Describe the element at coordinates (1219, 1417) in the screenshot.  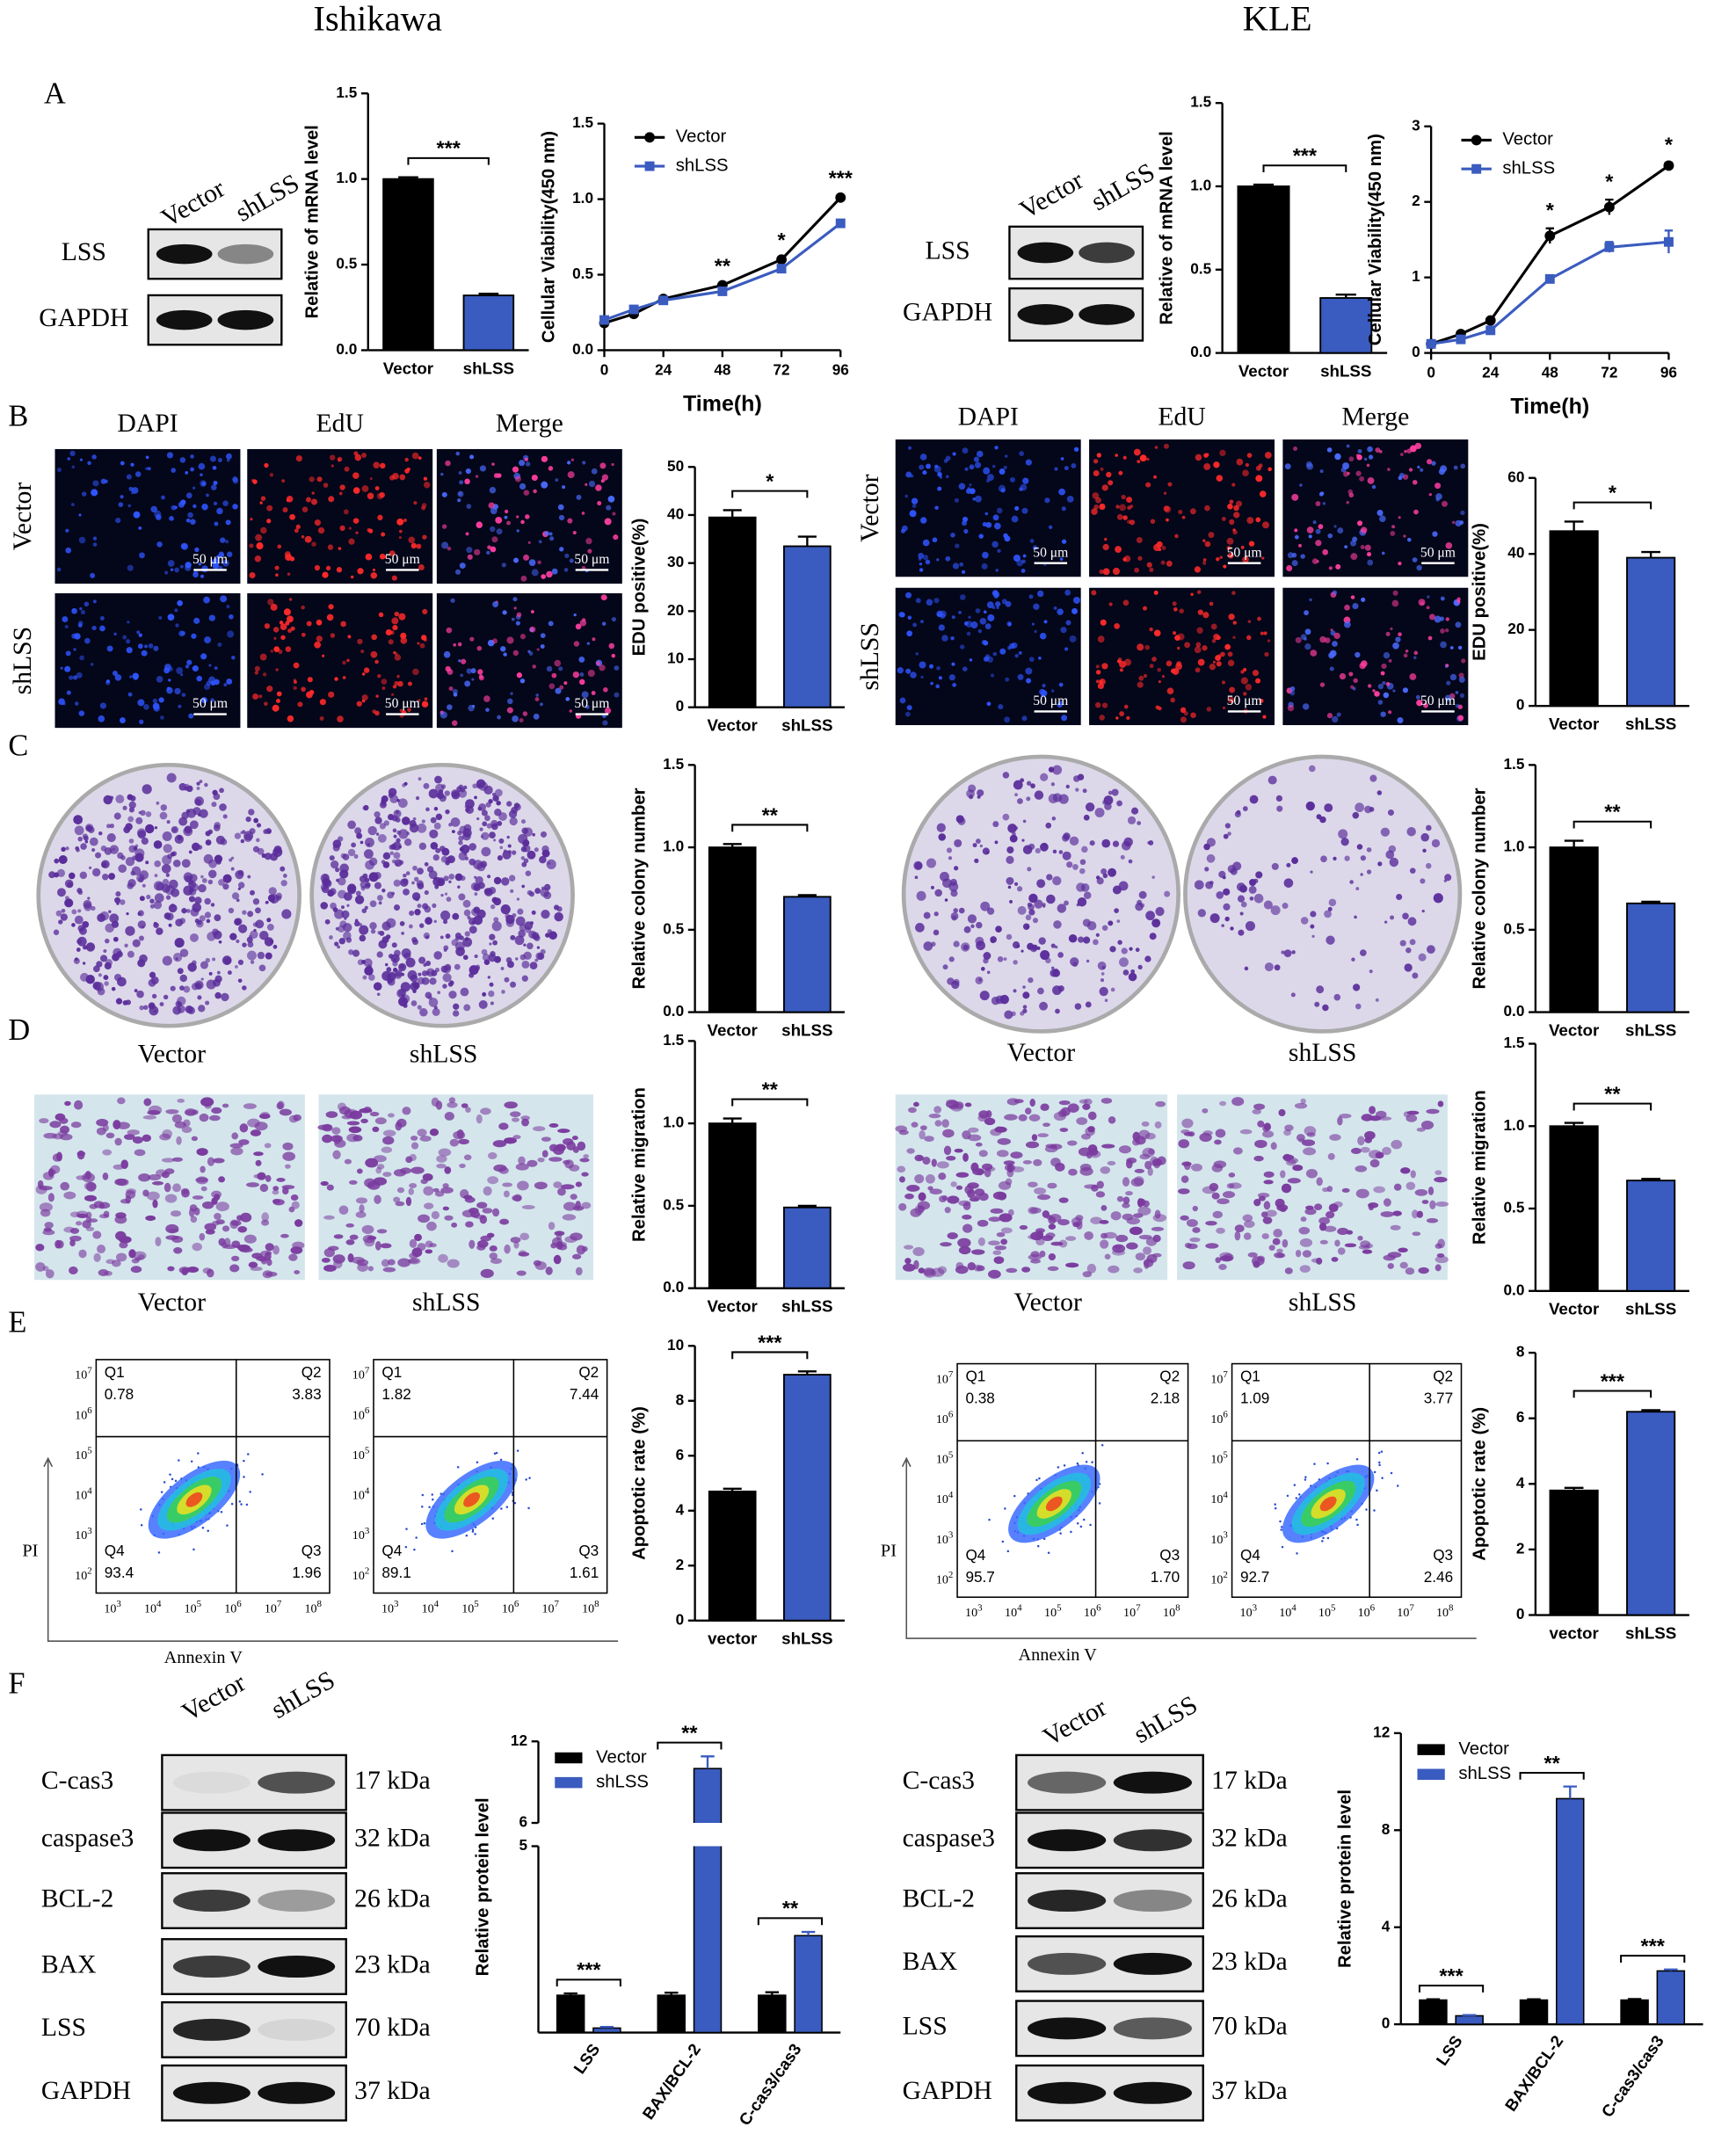
I see `flow-tick-label: 10⁶` at that location.